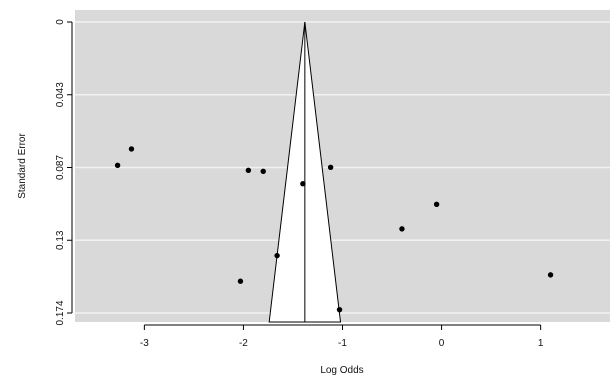 The width and height of the screenshot is (613, 377). Describe the element at coordinates (60, 94) in the screenshot. I see `y-tick-label: 0.043` at that location.